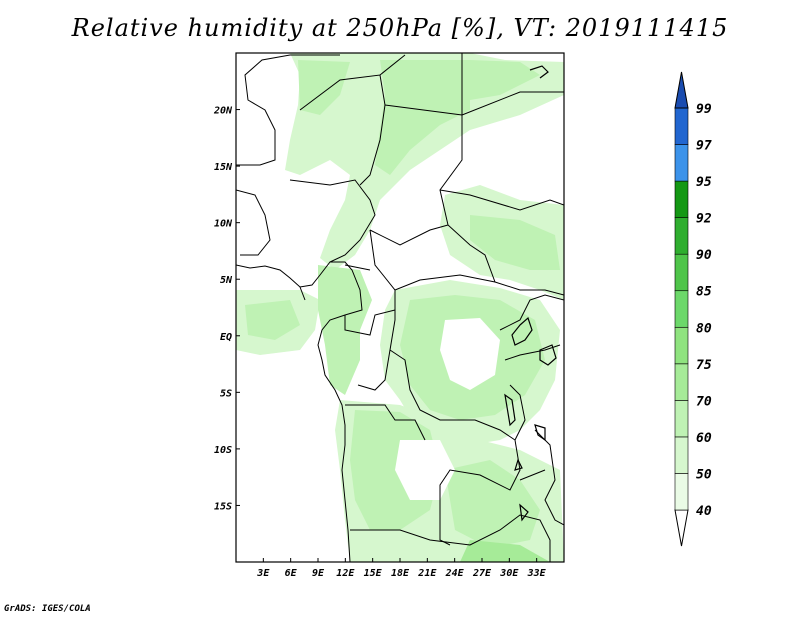  What do you see at coordinates (704, 255) in the screenshot?
I see `colorbar-label: 90` at bounding box center [704, 255].